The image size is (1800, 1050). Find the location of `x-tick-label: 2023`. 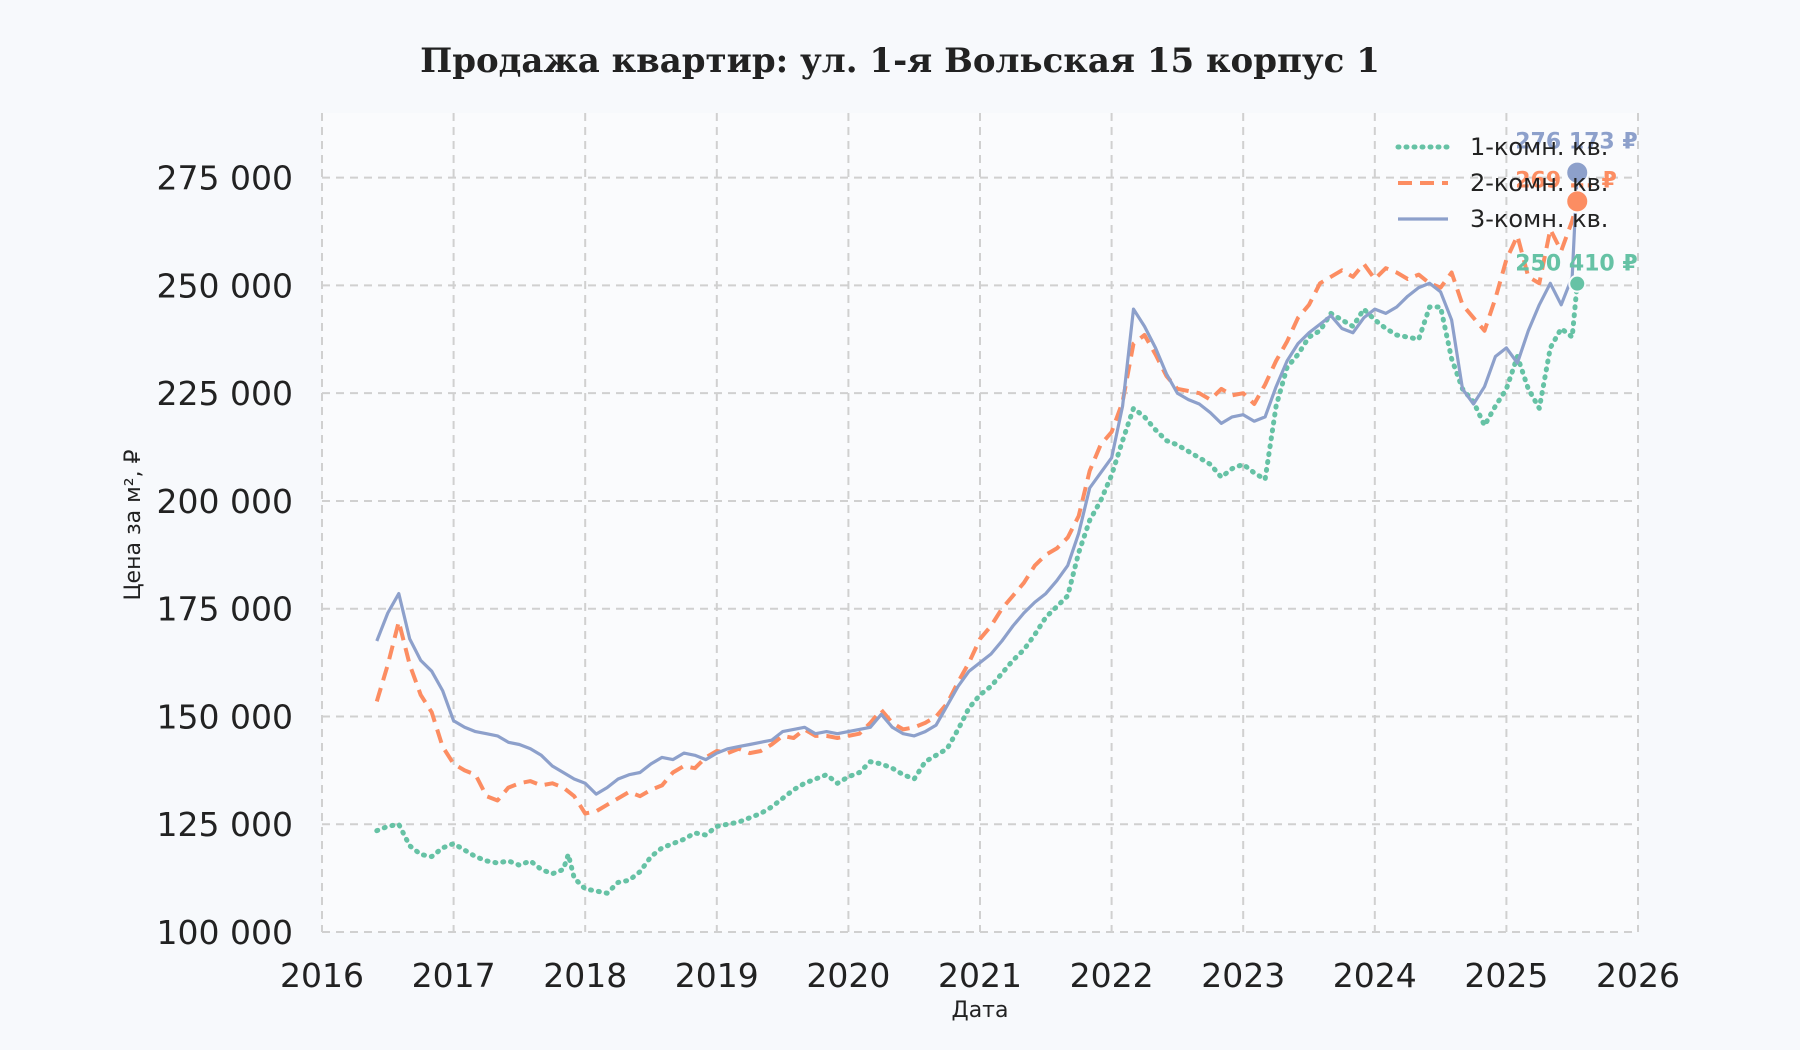

x-tick-label: 2023 is located at coordinates (1243, 975).